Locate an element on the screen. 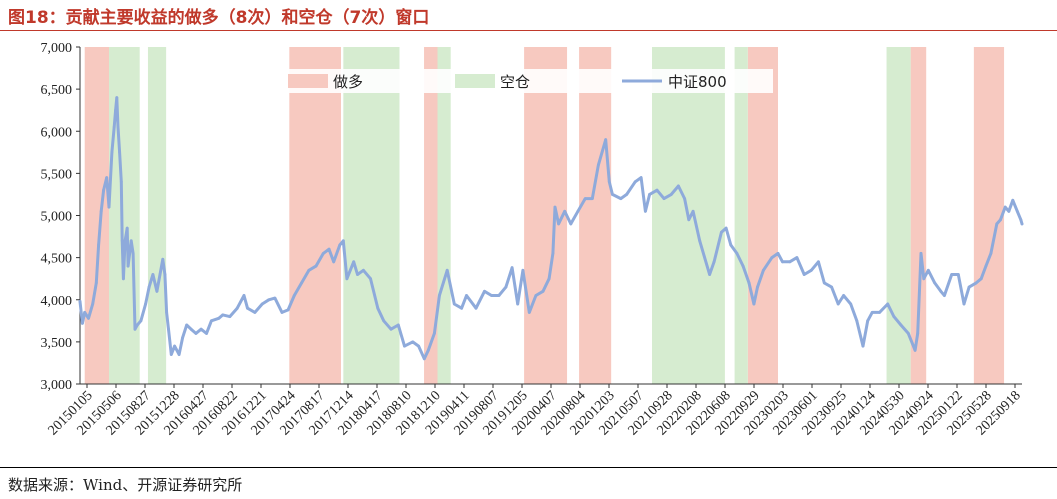 This screenshot has width=1057, height=499. chart-title: 图18：贡献主要收益的做多（8次）和空仓（7次）窗口 is located at coordinates (219, 18).